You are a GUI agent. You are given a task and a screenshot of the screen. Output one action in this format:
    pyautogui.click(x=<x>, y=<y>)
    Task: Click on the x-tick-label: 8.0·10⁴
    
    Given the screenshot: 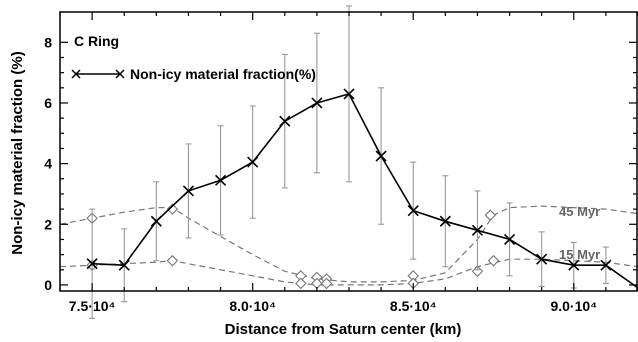 What is the action you would take?
    pyautogui.click(x=252, y=306)
    